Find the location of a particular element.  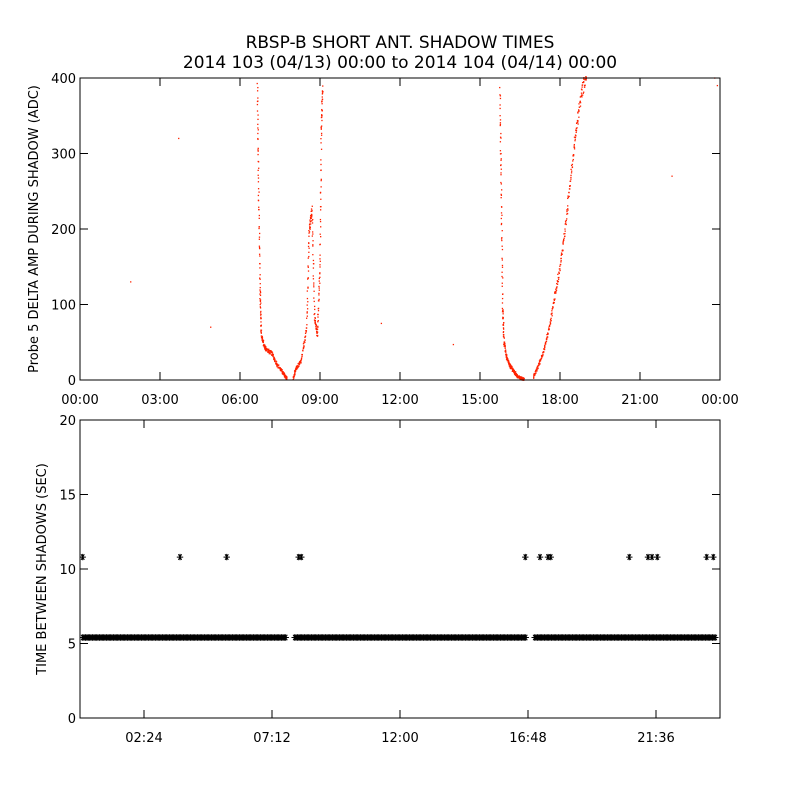

y-tick-label: 400 is located at coordinates (63, 79).